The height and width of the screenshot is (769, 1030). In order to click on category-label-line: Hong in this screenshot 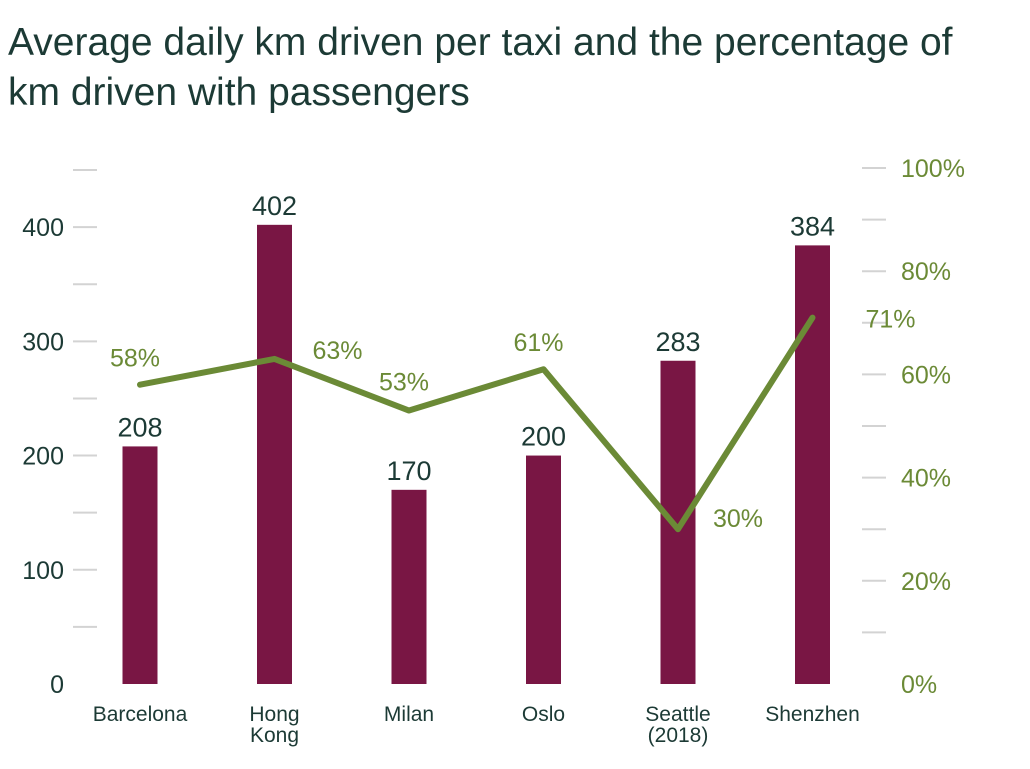, I will do `click(274, 714)`.